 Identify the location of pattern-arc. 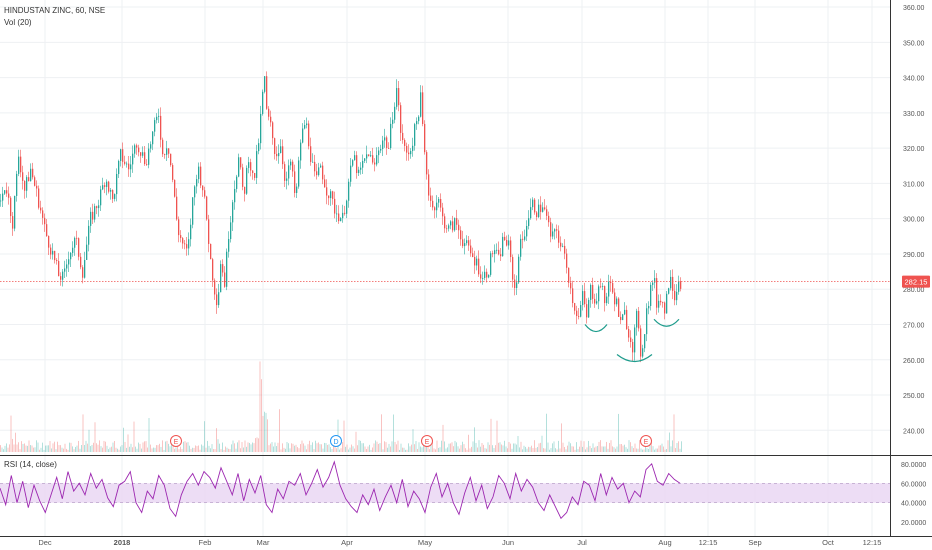
(666, 322).